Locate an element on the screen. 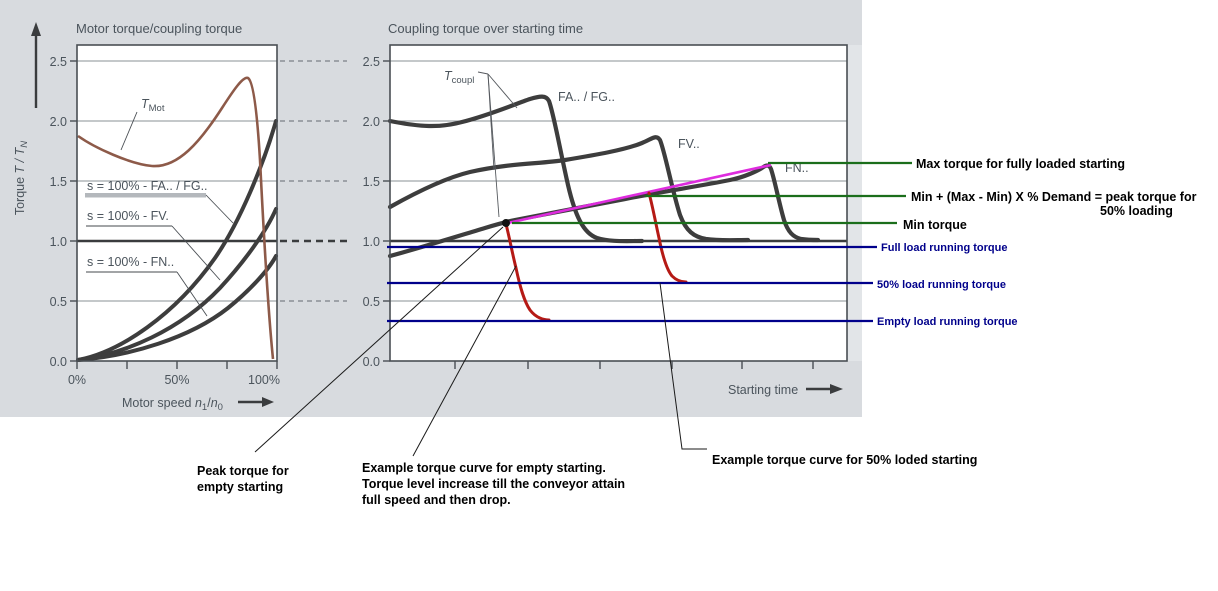  right-ytick-0_5: 0.5 is located at coordinates (371, 302).